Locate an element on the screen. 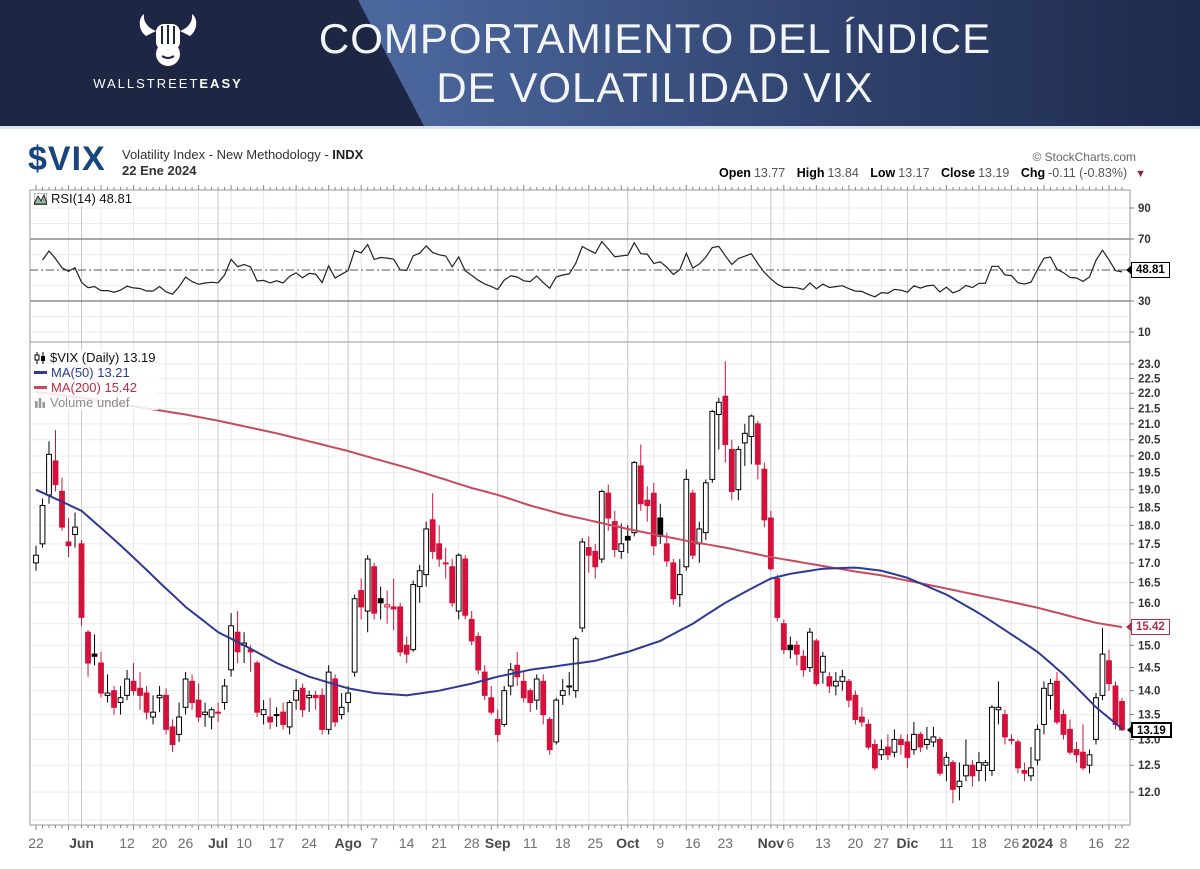 The width and height of the screenshot is (1200, 869). y-axis-label: 16.5 is located at coordinates (1149, 584).